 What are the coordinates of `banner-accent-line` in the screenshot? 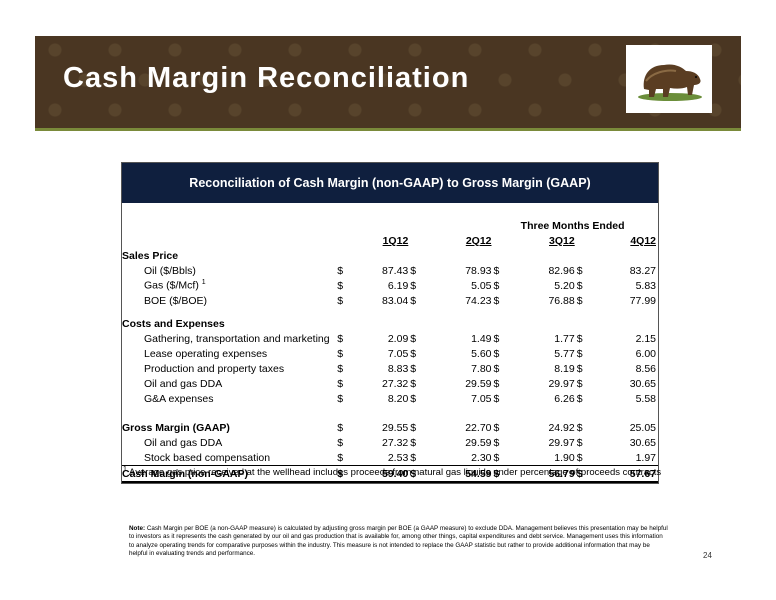 It's located at (388, 129).